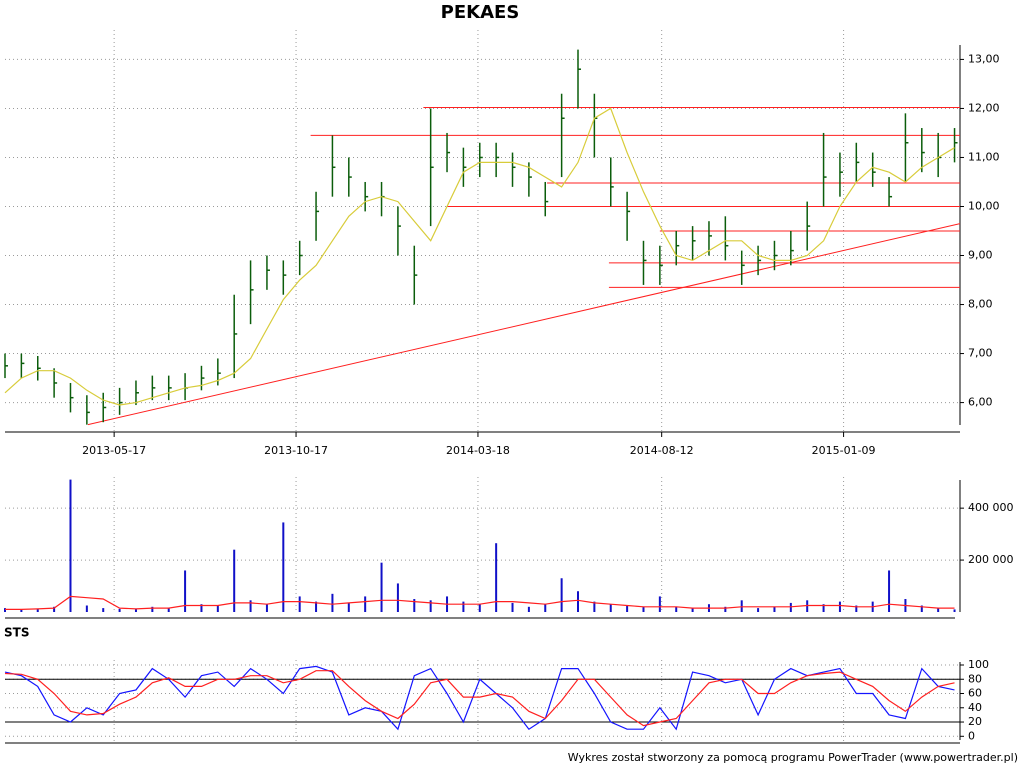  I want to click on y-tick-label: 100, so click(978, 664).